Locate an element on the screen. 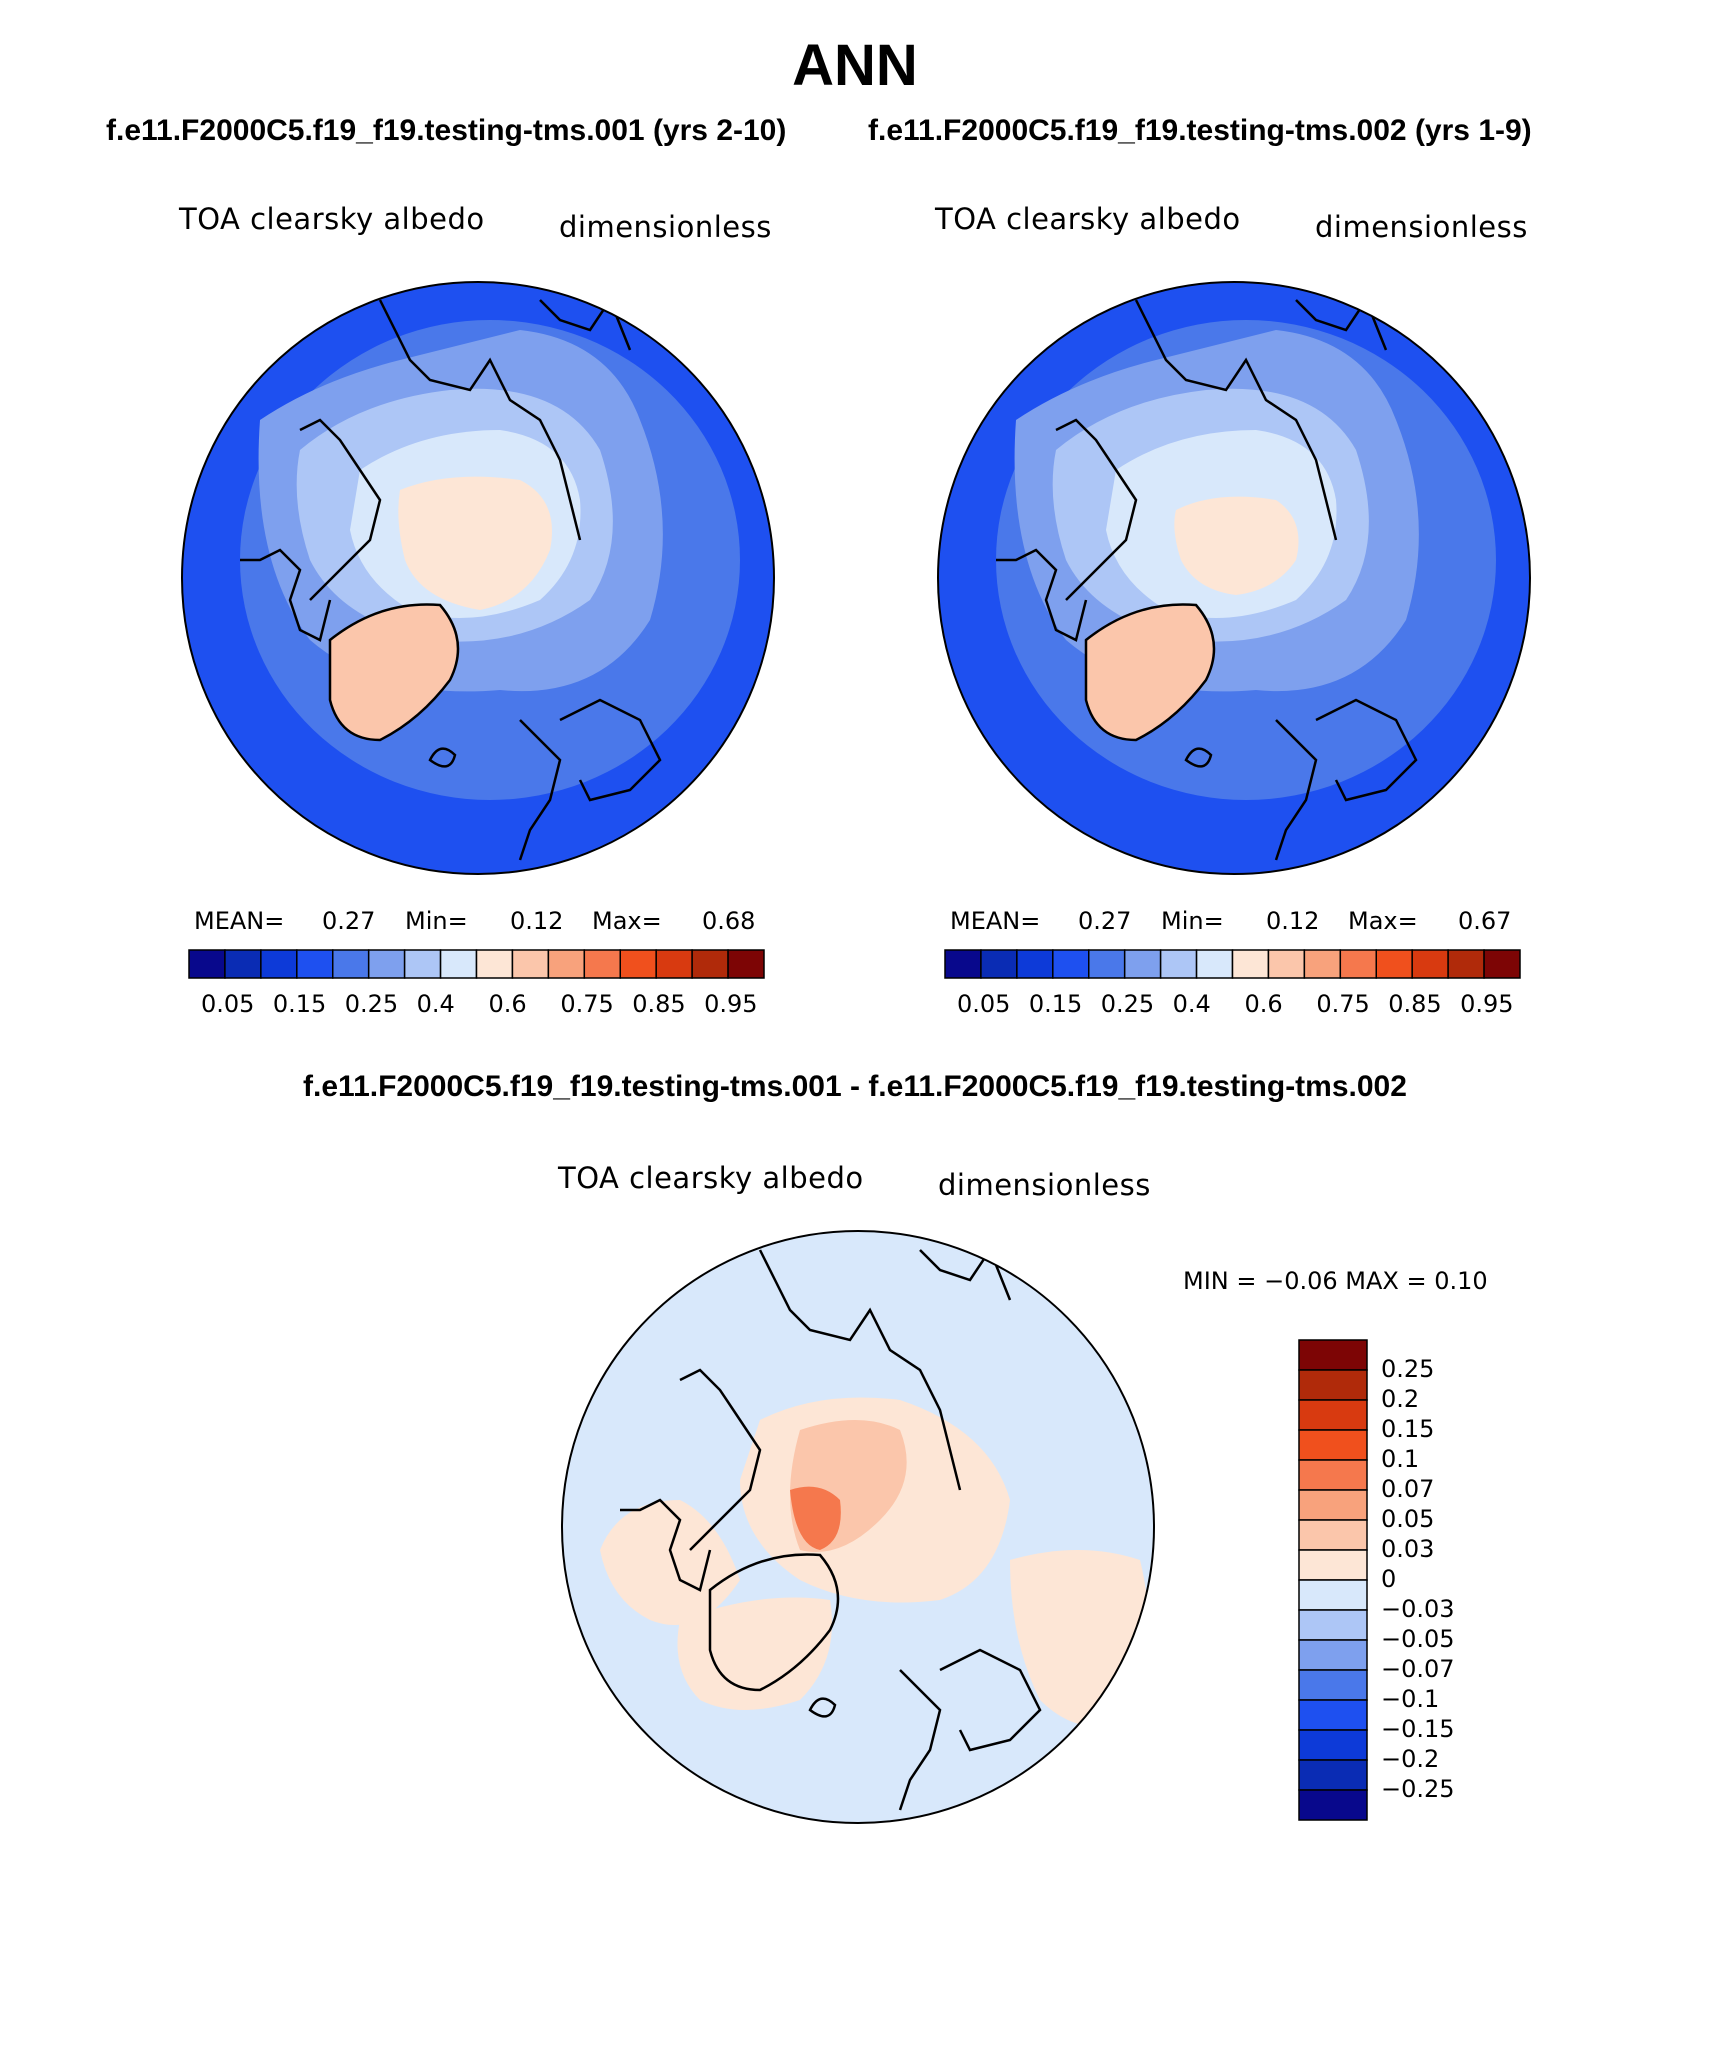 This screenshot has width=1710, height=2050. panel1-max-label: Max= is located at coordinates (627, 921).